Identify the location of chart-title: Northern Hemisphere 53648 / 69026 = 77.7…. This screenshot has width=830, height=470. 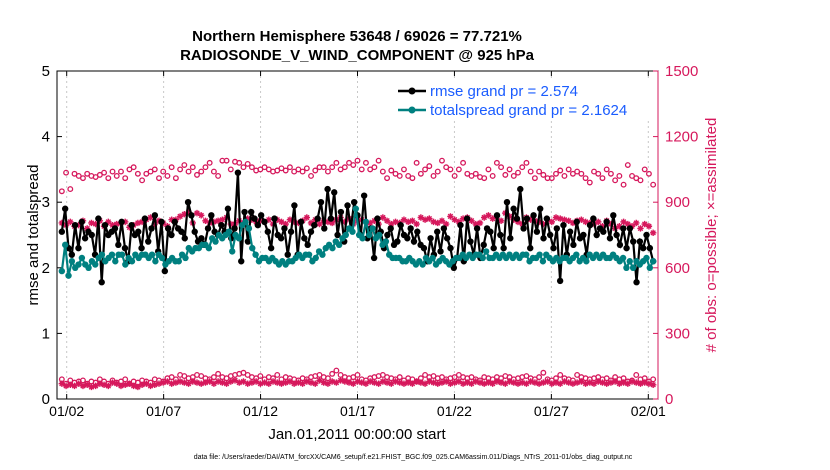
(357, 36).